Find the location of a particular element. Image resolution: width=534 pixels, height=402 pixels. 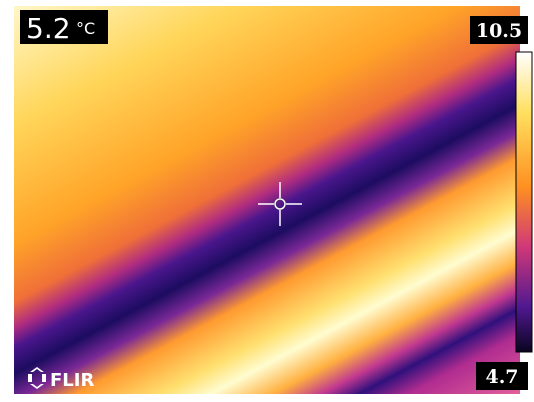

scale-max: 10.5 is located at coordinates (499, 31).